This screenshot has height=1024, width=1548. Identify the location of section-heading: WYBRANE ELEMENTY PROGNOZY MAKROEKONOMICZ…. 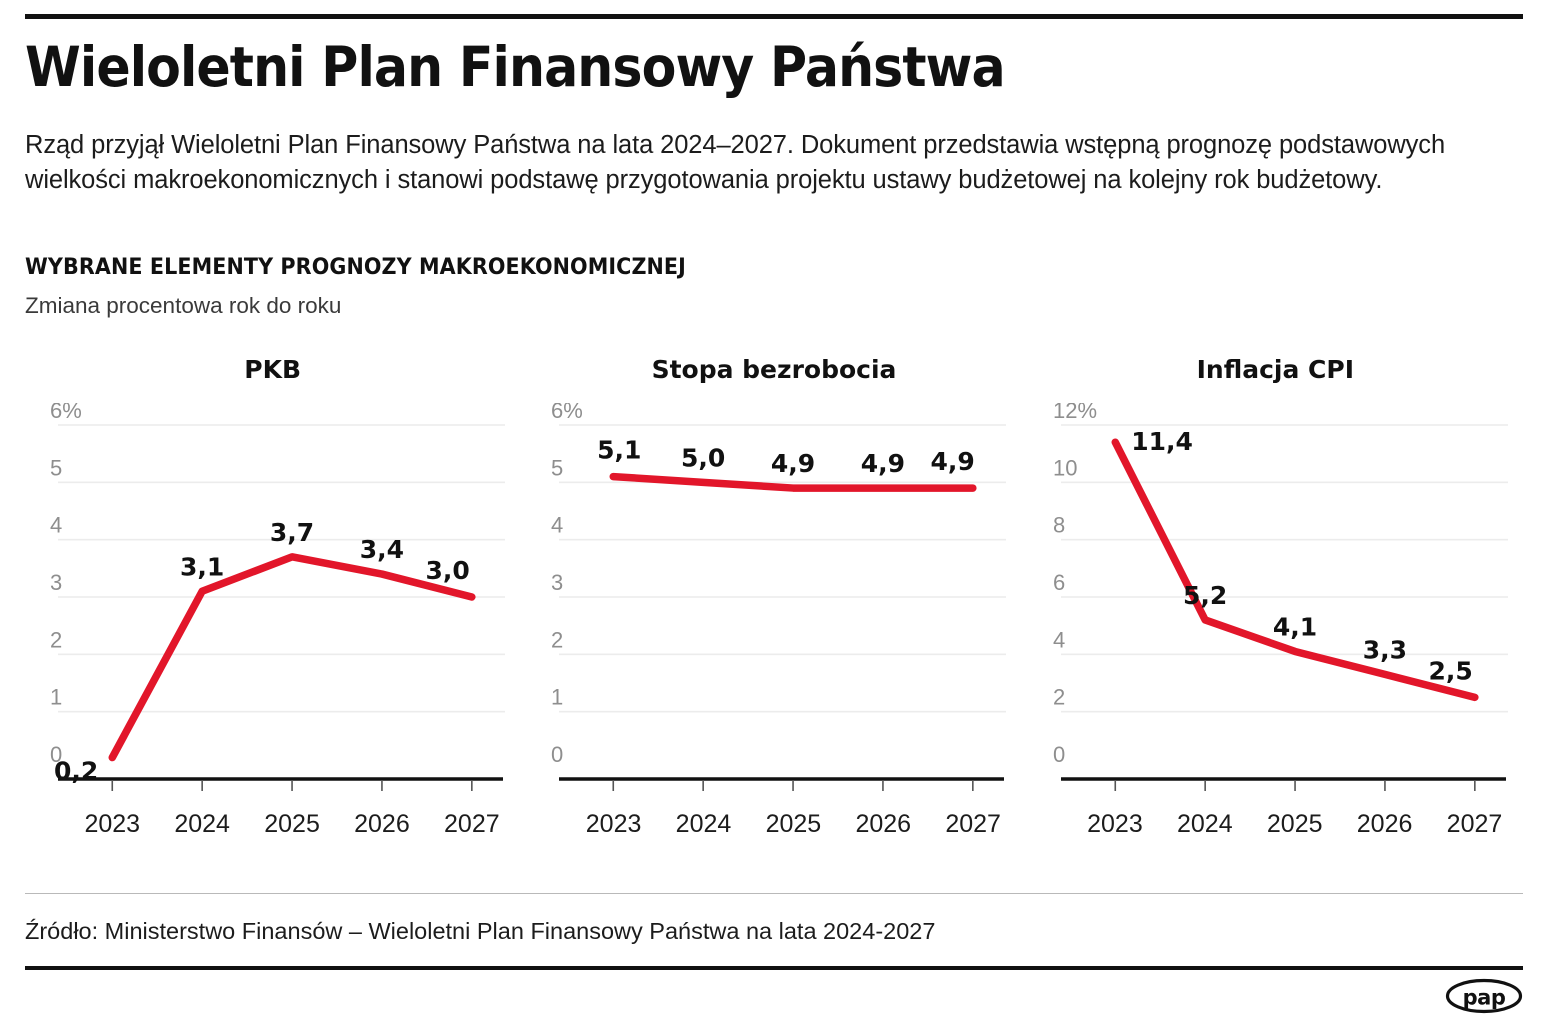
(355, 267).